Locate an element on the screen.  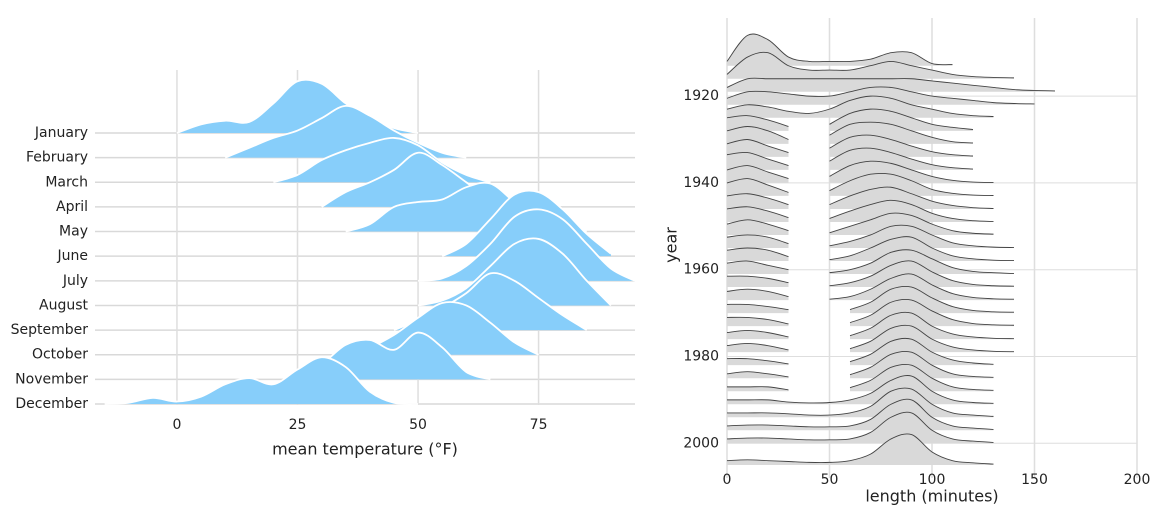
x-tick-label: 50 is located at coordinates (830, 480).